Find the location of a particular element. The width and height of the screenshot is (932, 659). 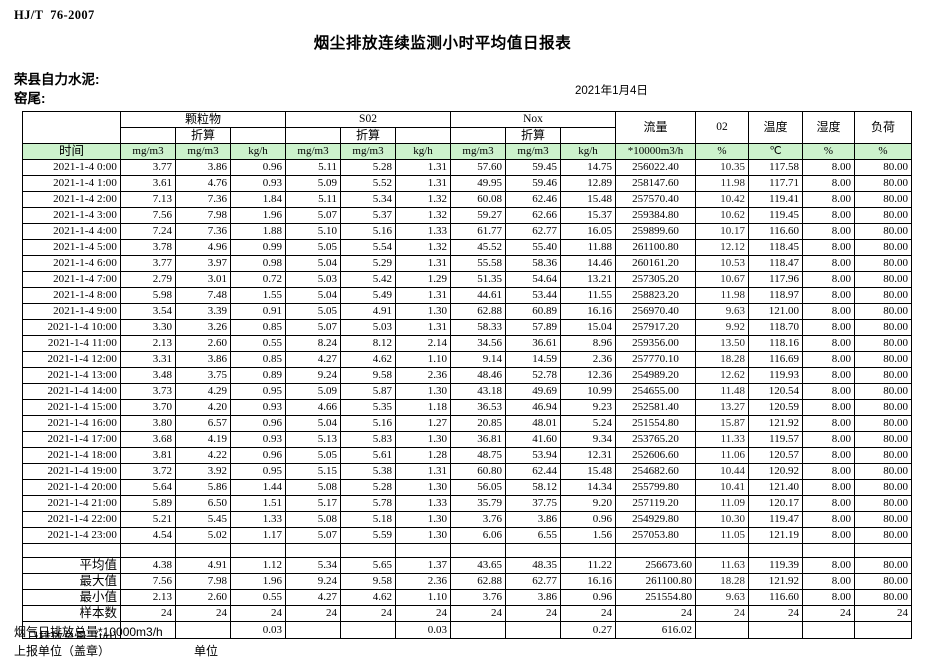

column-header-load: % is located at coordinates (883, 151).